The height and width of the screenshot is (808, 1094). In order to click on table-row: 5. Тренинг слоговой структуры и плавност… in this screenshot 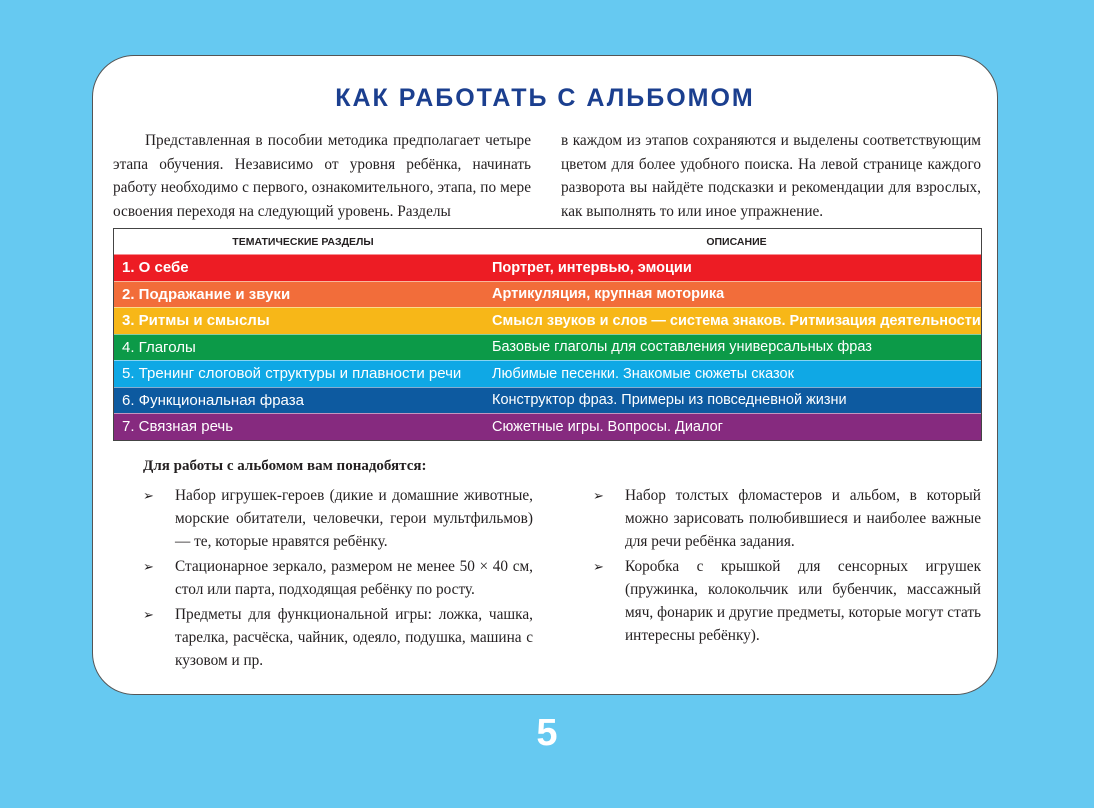, I will do `click(547, 373)`.